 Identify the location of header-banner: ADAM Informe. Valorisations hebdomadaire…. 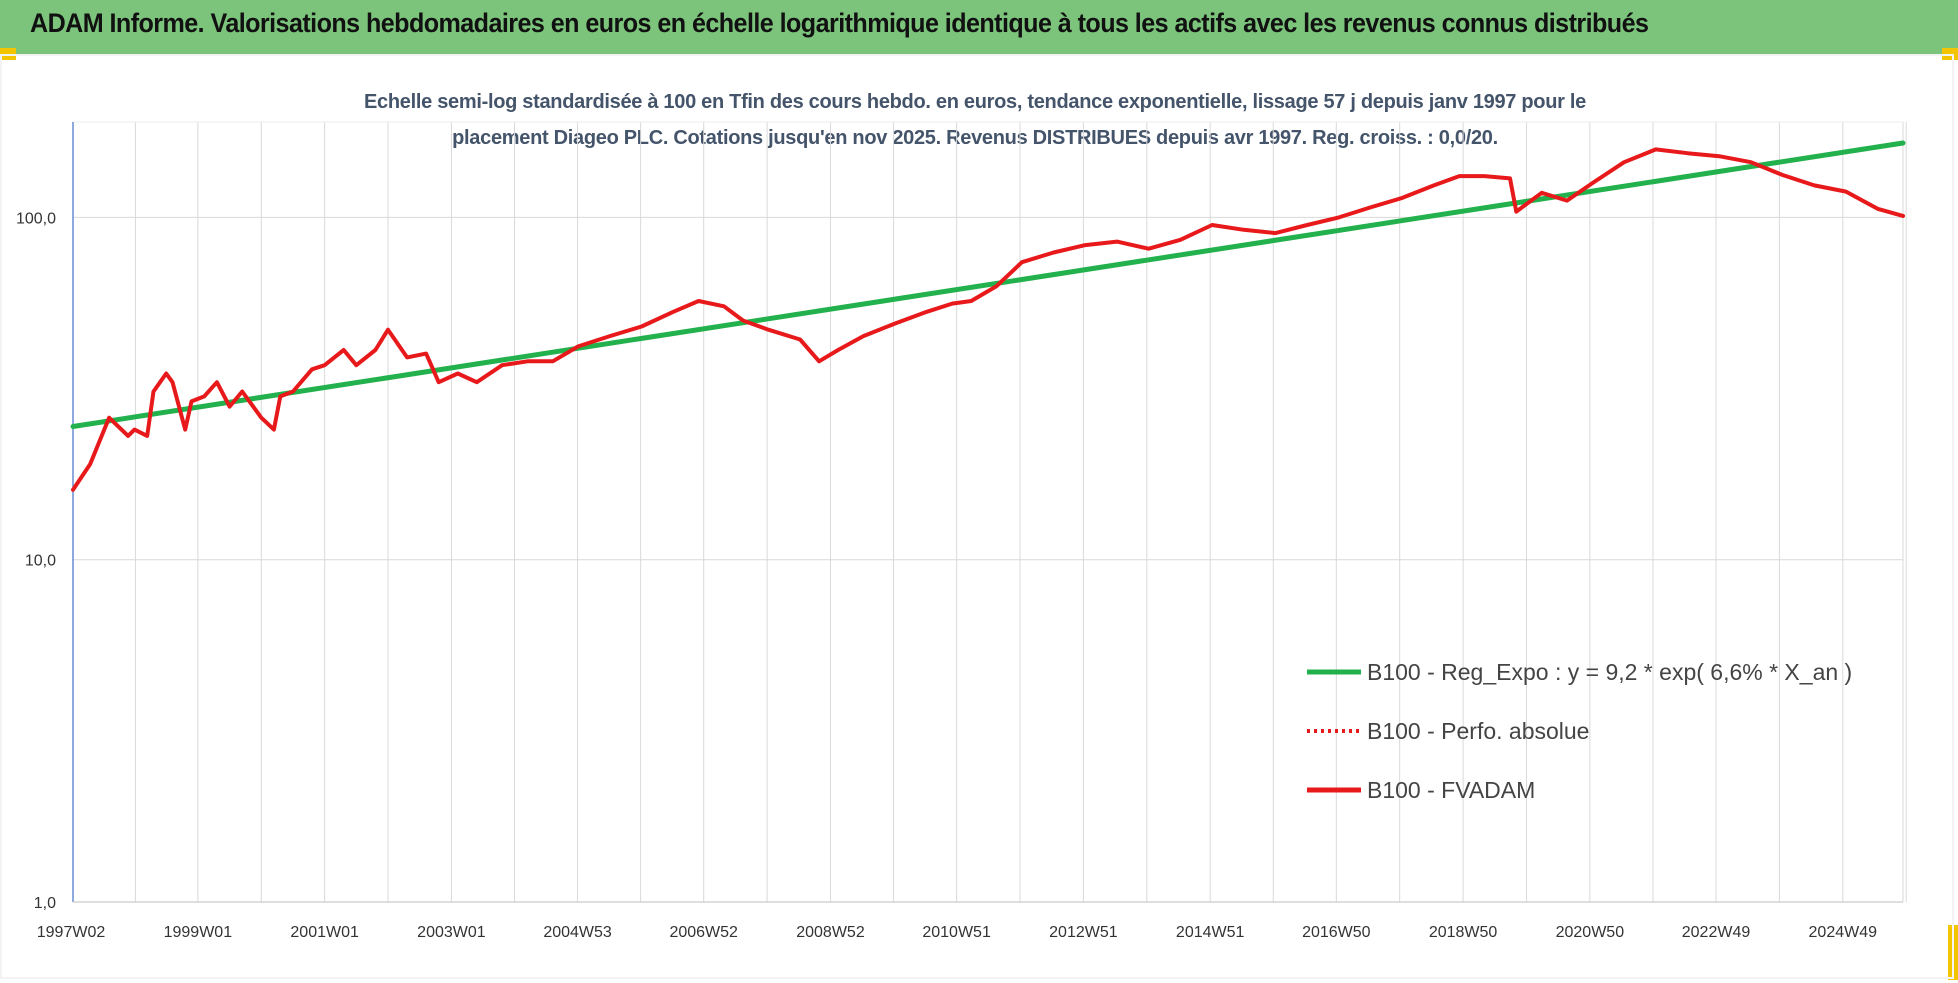
(979, 27).